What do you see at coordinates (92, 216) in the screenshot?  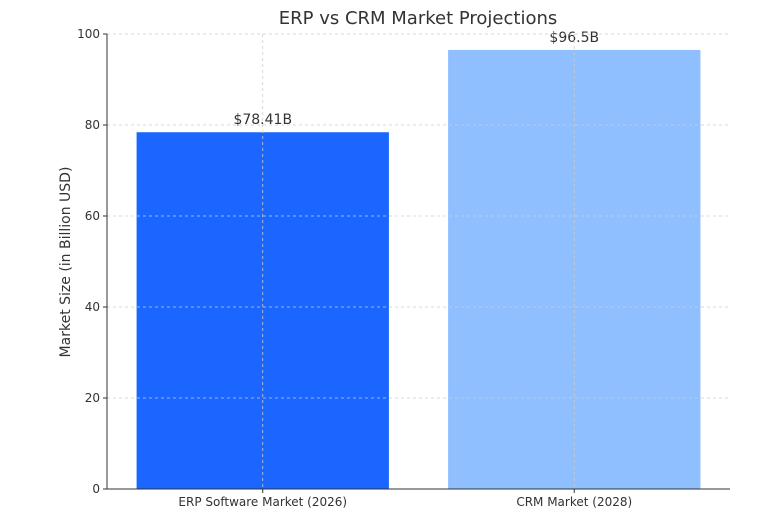 I see `y-tick-label-3: 60` at bounding box center [92, 216].